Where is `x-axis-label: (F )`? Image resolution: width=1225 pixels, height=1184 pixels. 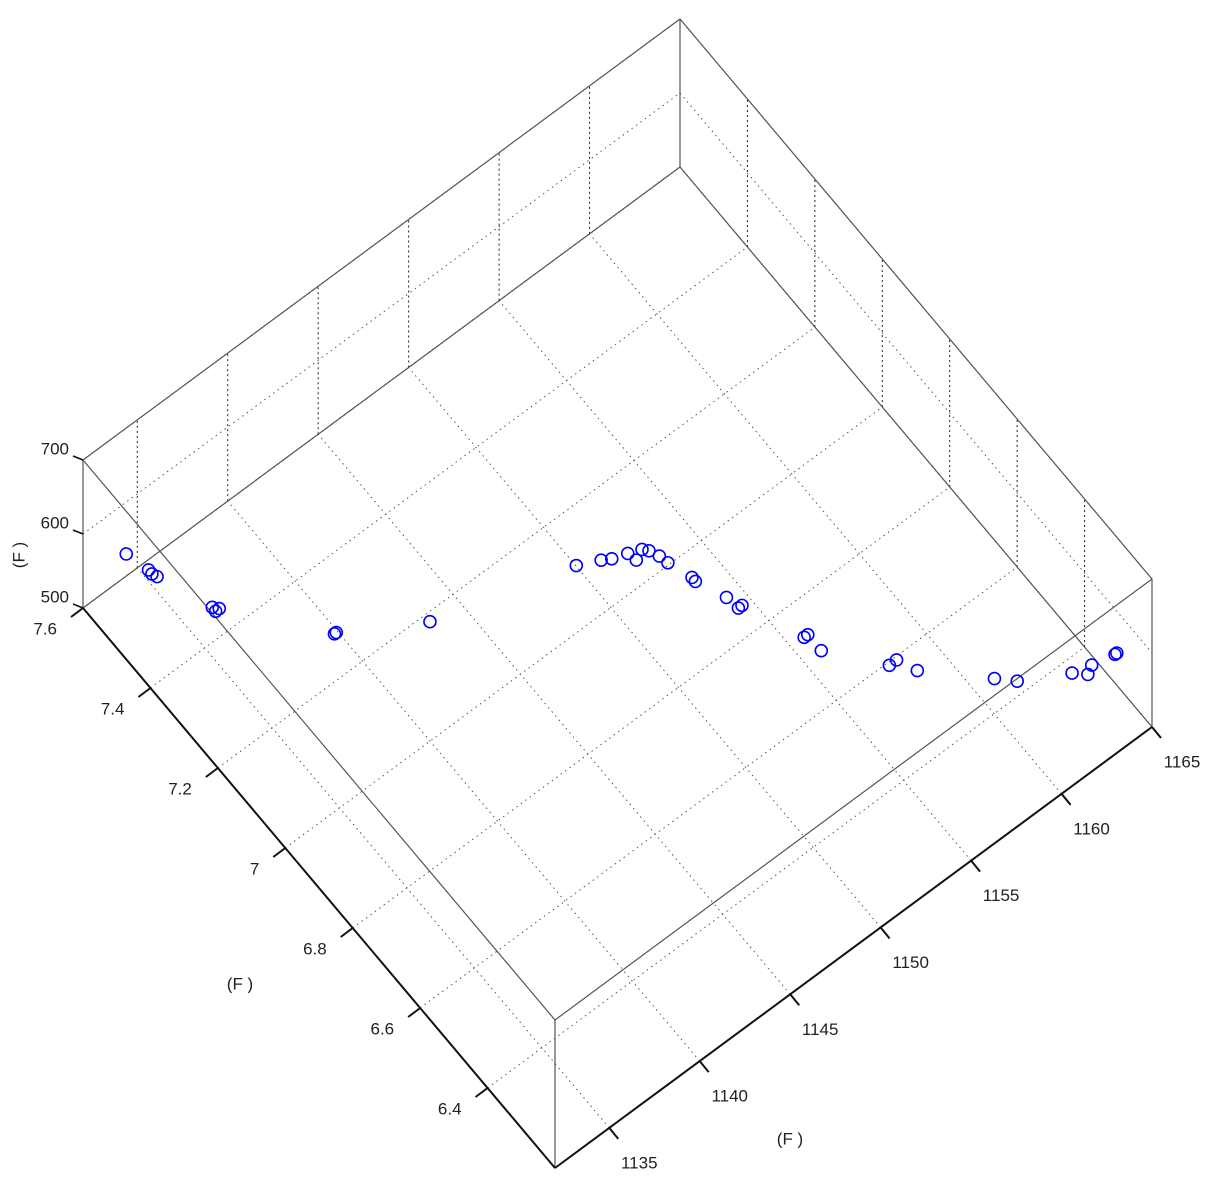
x-axis-label: (F ) is located at coordinates (790, 1138).